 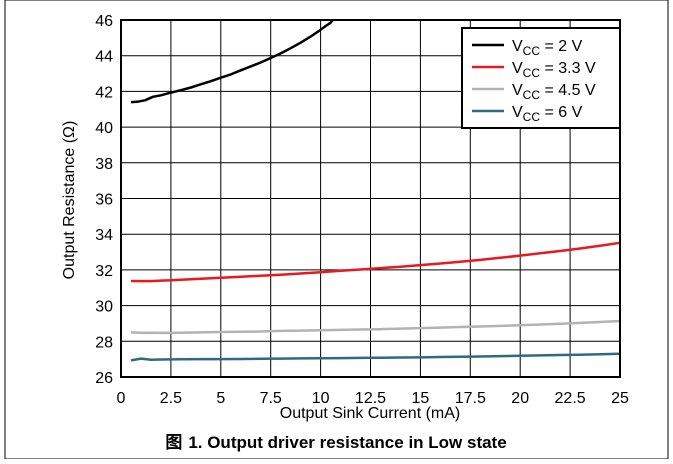 What do you see at coordinates (173, 442) in the screenshot?
I see `caption-prefix: 图` at bounding box center [173, 442].